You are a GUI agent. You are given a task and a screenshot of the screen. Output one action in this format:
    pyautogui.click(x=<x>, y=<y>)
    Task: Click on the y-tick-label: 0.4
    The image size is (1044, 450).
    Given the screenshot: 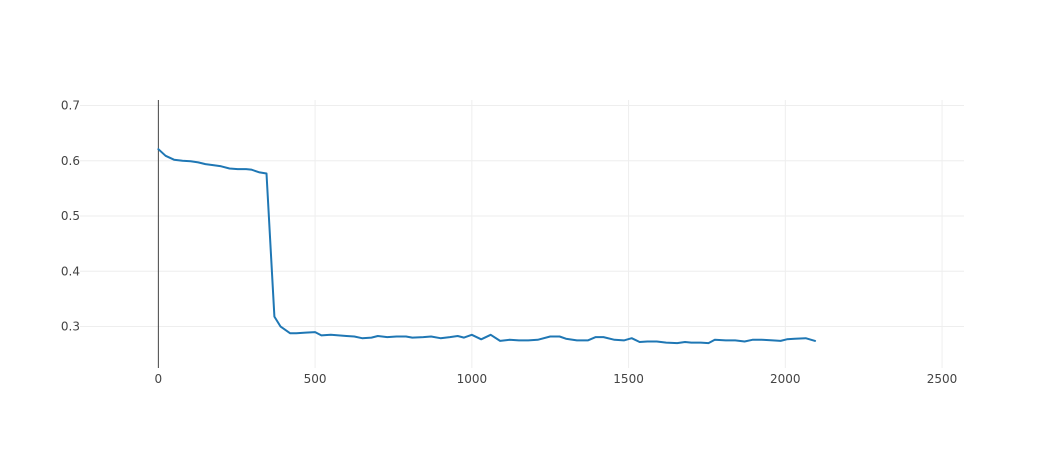 What is the action you would take?
    pyautogui.click(x=70, y=271)
    